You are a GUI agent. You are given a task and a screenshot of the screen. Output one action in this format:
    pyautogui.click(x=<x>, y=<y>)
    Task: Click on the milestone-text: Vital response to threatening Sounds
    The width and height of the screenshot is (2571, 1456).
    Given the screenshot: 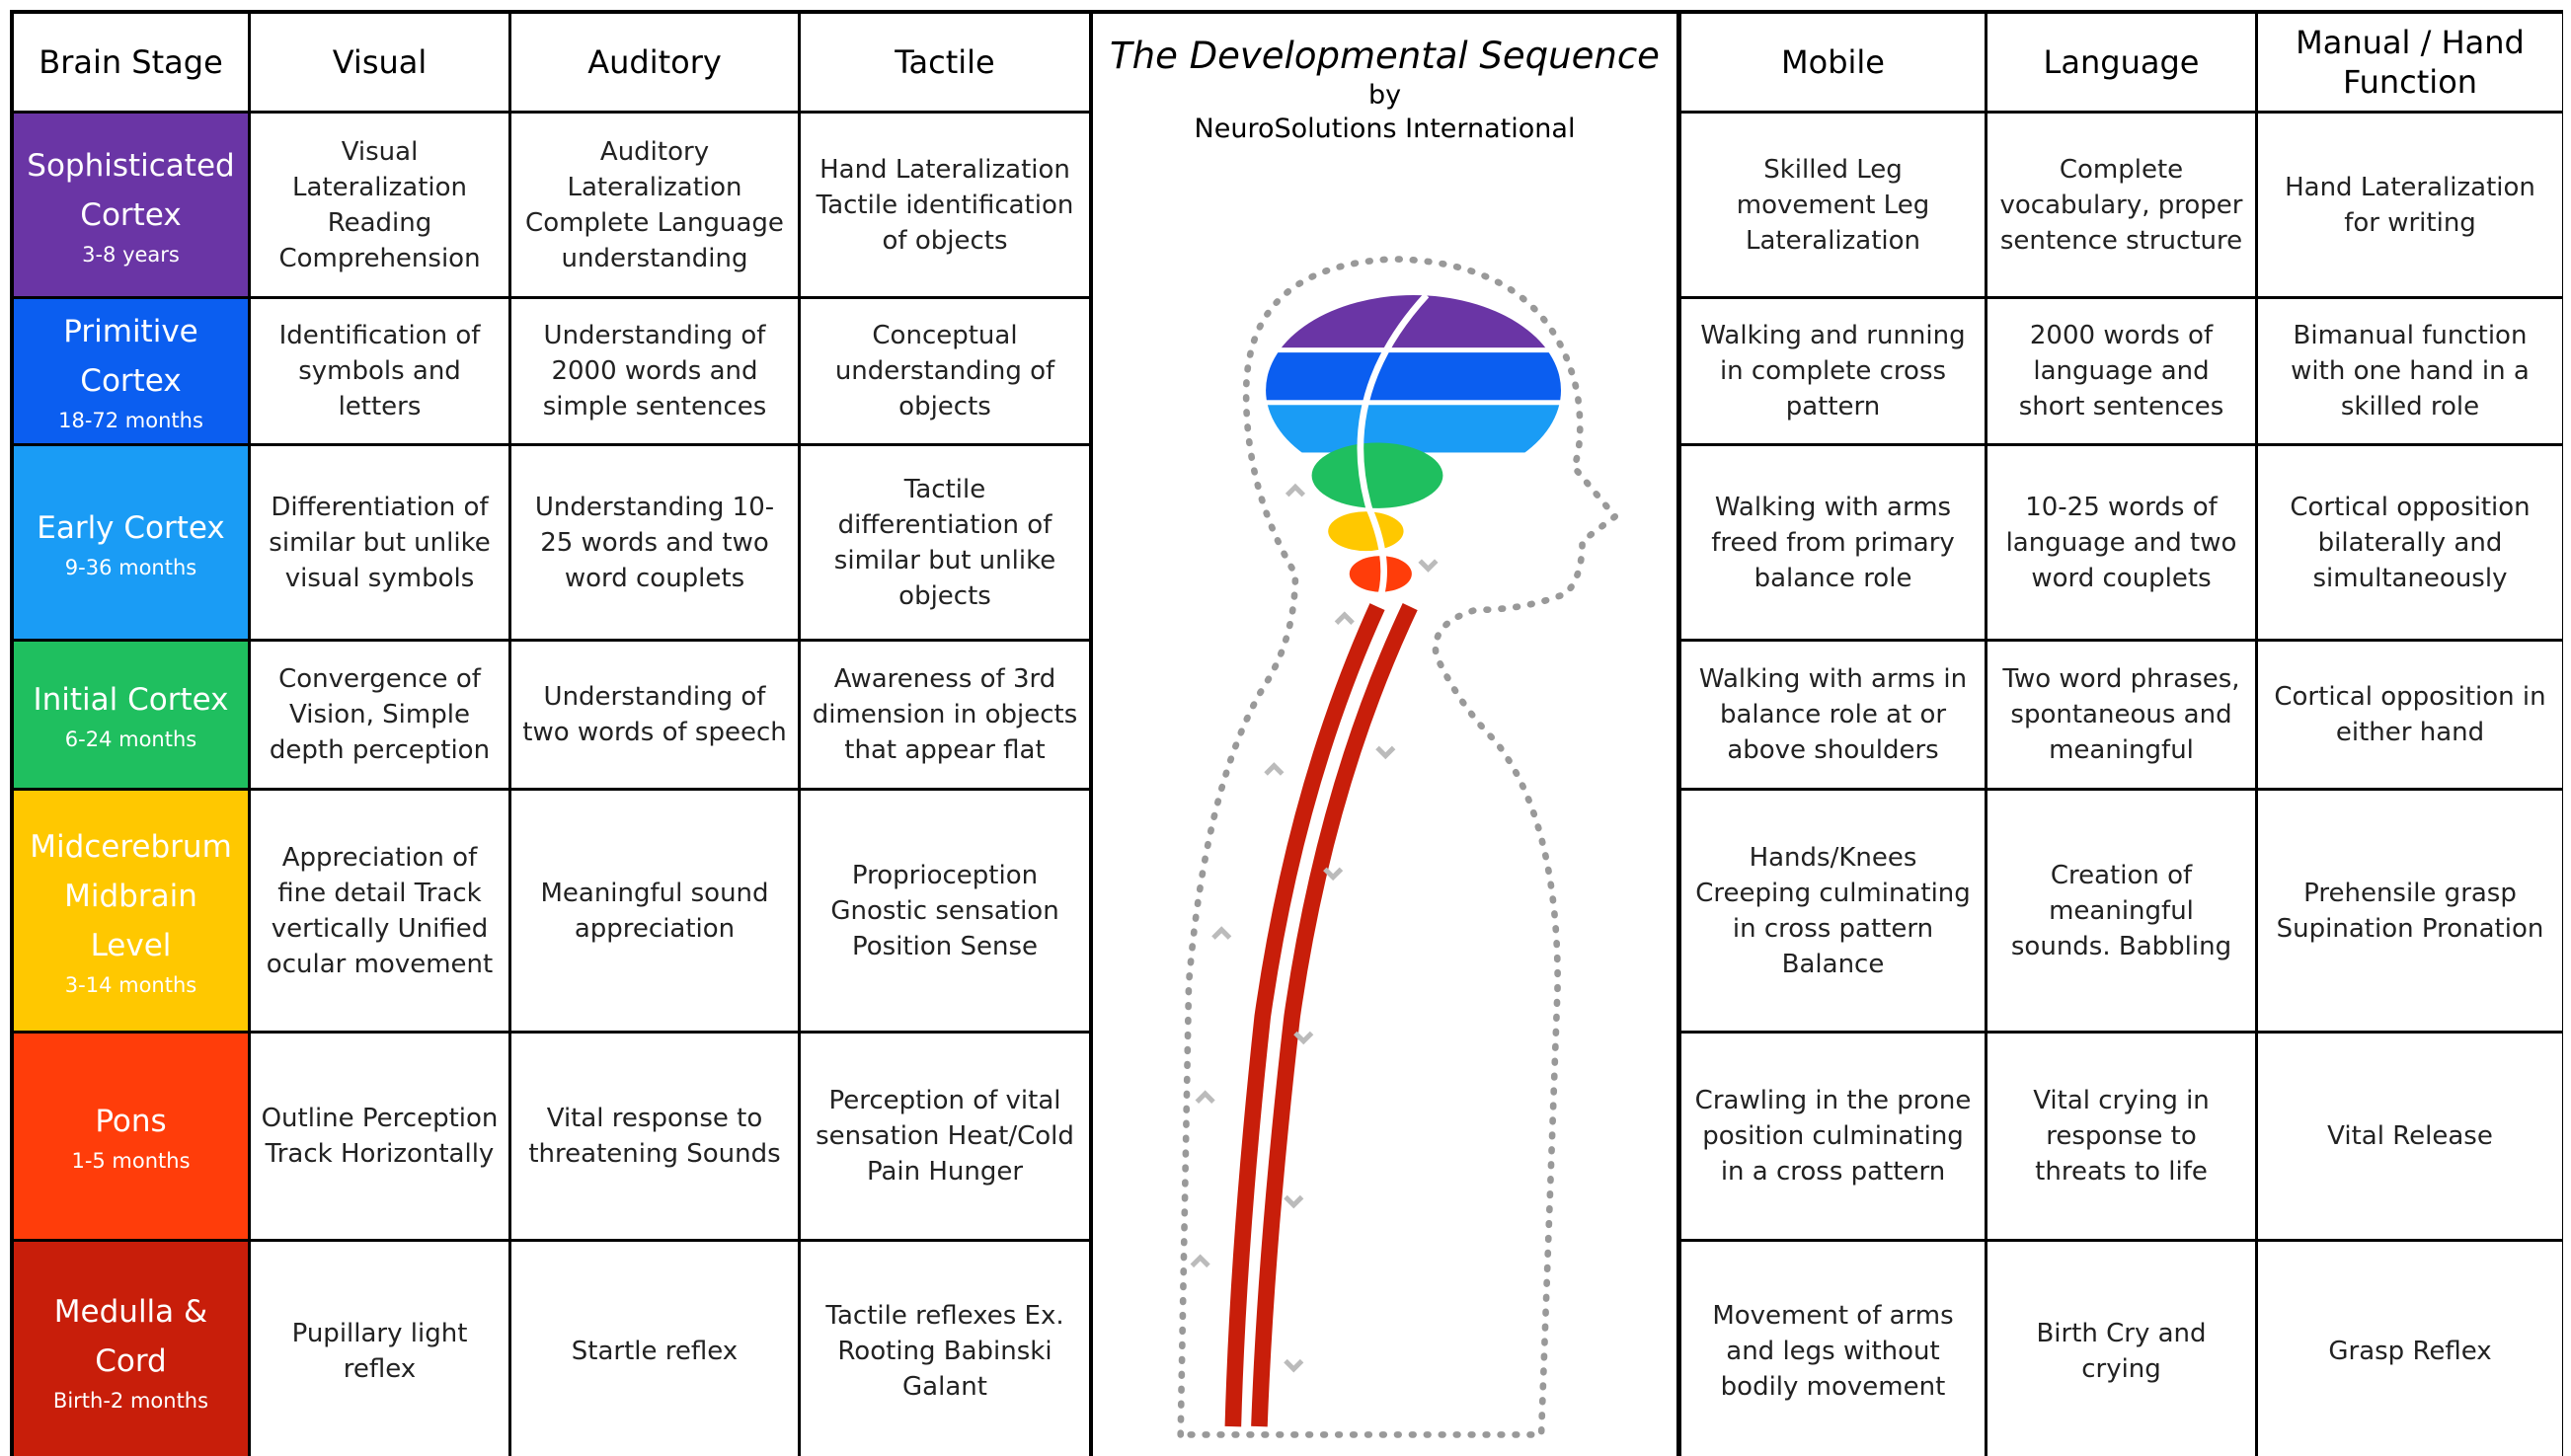 What is the action you would take?
    pyautogui.click(x=654, y=1136)
    